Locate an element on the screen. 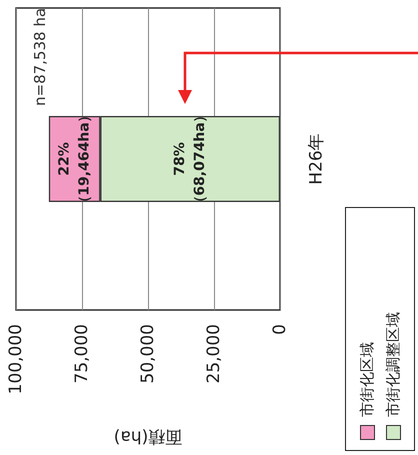  x-axis-title: 面積(ha) is located at coordinates (148, 436).